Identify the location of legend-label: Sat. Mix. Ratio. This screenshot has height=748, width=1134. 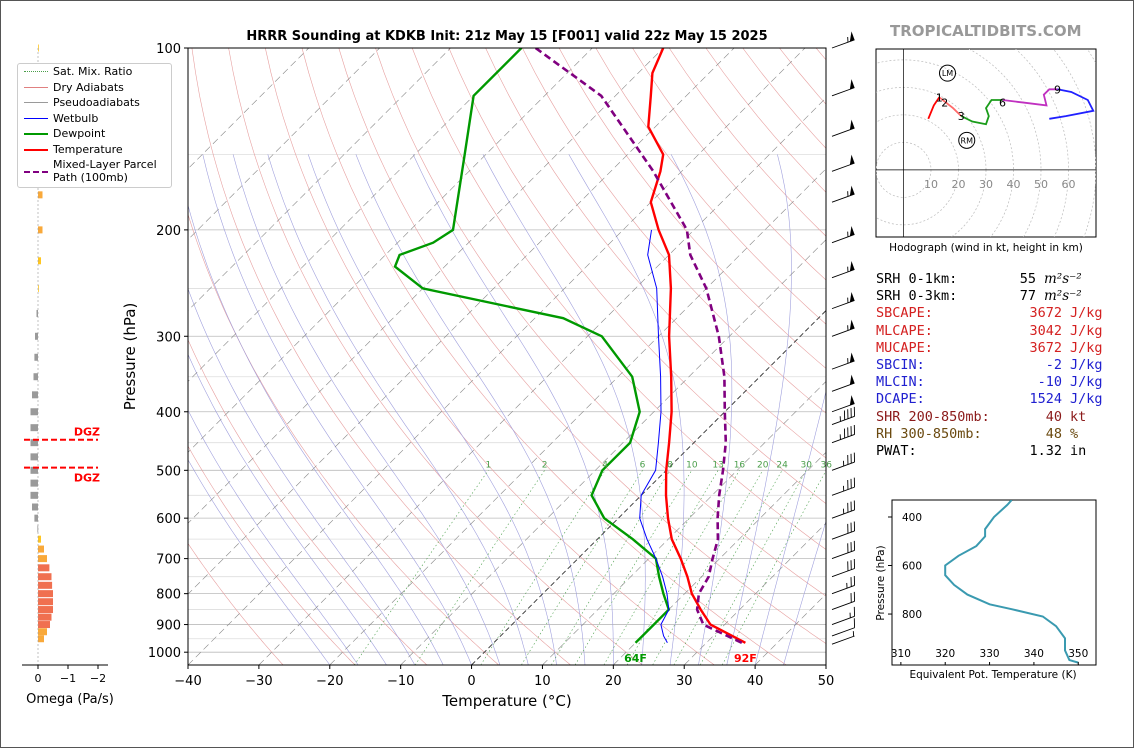
(93, 71).